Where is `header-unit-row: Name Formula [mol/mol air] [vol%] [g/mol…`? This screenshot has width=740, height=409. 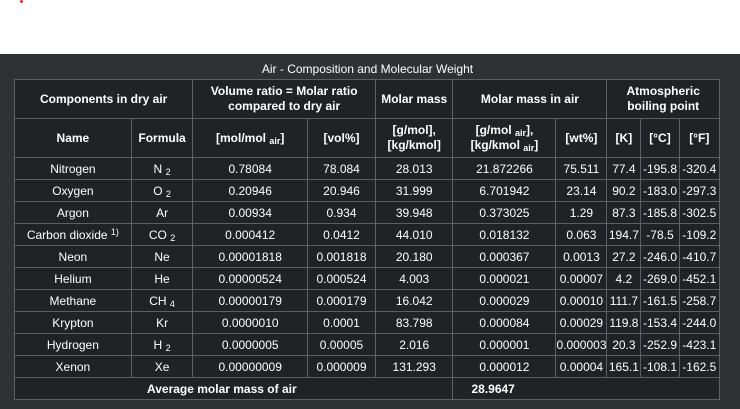 header-unit-row: Name Formula [mol/mol air] [vol%] [g/mol… is located at coordinates (367, 138).